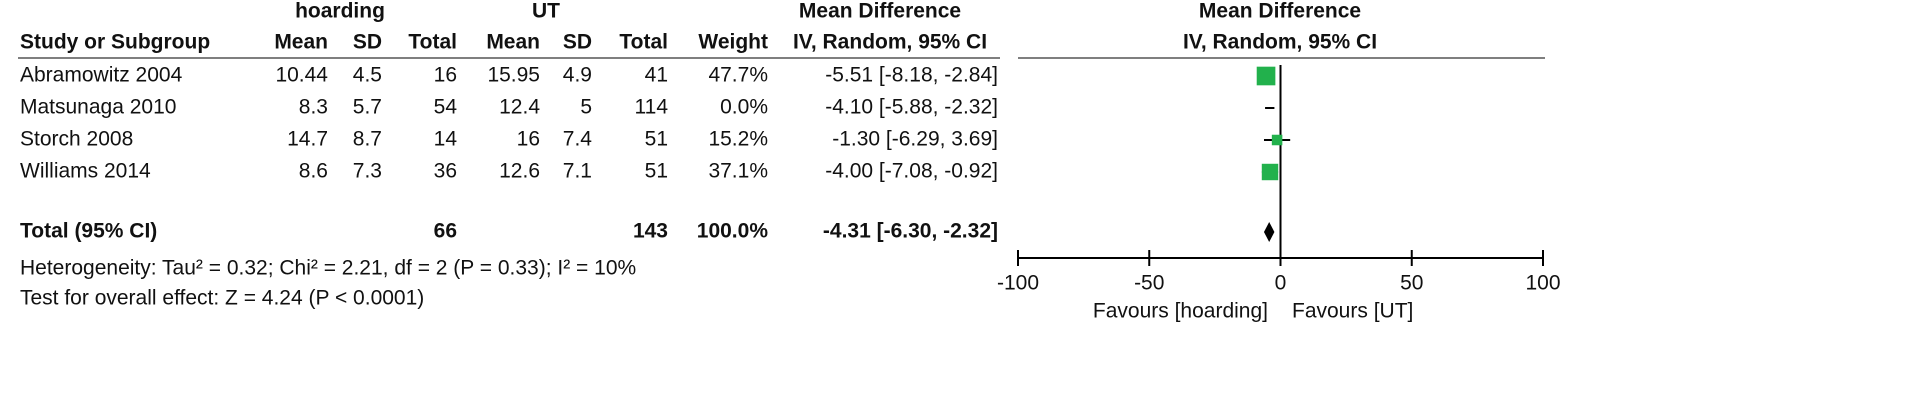 The image size is (1930, 407). What do you see at coordinates (911, 107) in the screenshot?
I see `effect-label: -4.10 [-5.88, -2.32]` at bounding box center [911, 107].